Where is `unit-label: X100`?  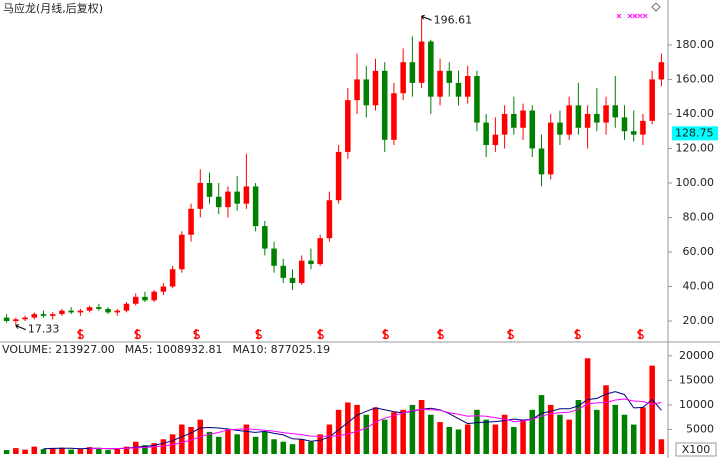
unit-label: X100 is located at coordinates (696, 449).